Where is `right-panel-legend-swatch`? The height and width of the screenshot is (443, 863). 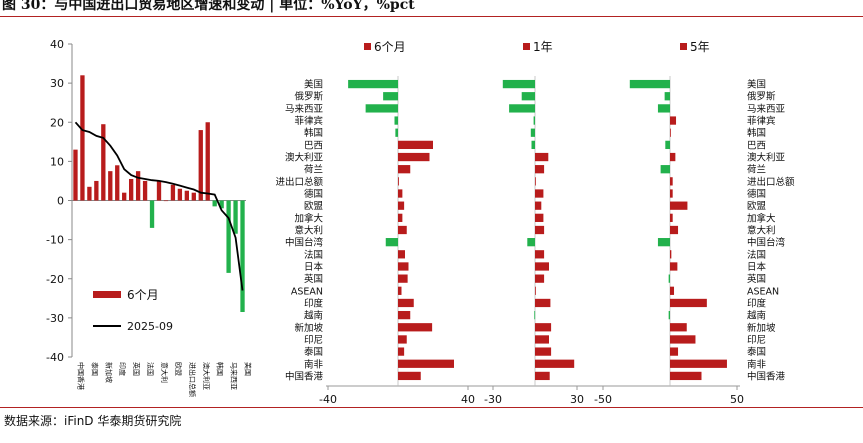 right-panel-legend-swatch is located at coordinates (367, 46).